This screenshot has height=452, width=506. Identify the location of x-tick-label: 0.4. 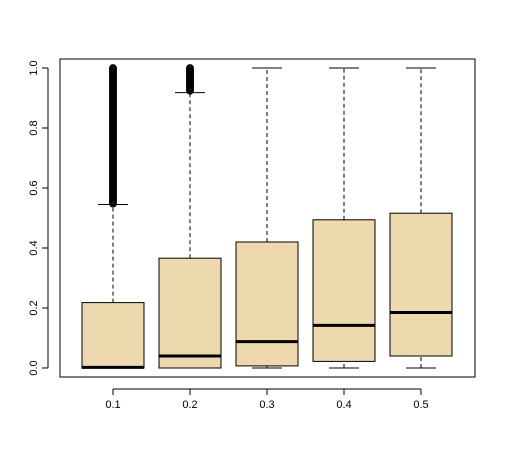
(343, 405).